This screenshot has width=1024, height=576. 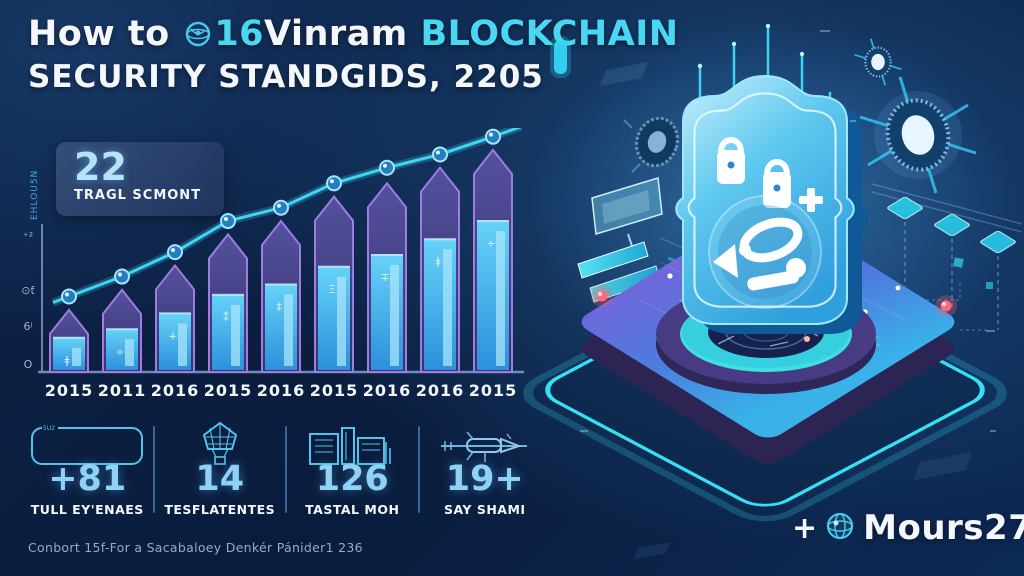 I want to click on stat-value: 126, so click(x=352, y=479).